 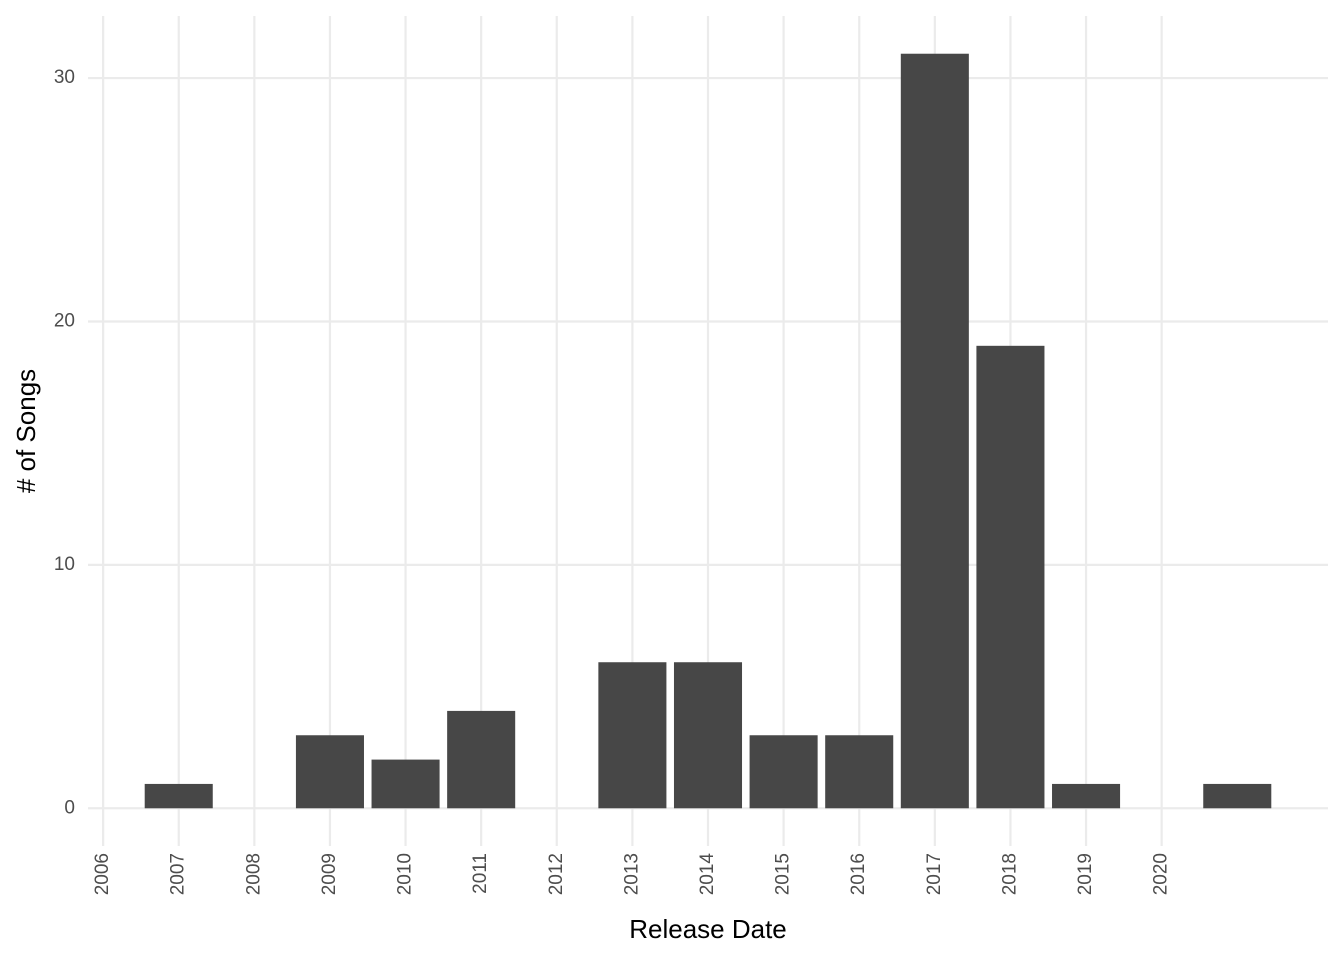 I want to click on x-tick-label: 2011, so click(x=480, y=873).